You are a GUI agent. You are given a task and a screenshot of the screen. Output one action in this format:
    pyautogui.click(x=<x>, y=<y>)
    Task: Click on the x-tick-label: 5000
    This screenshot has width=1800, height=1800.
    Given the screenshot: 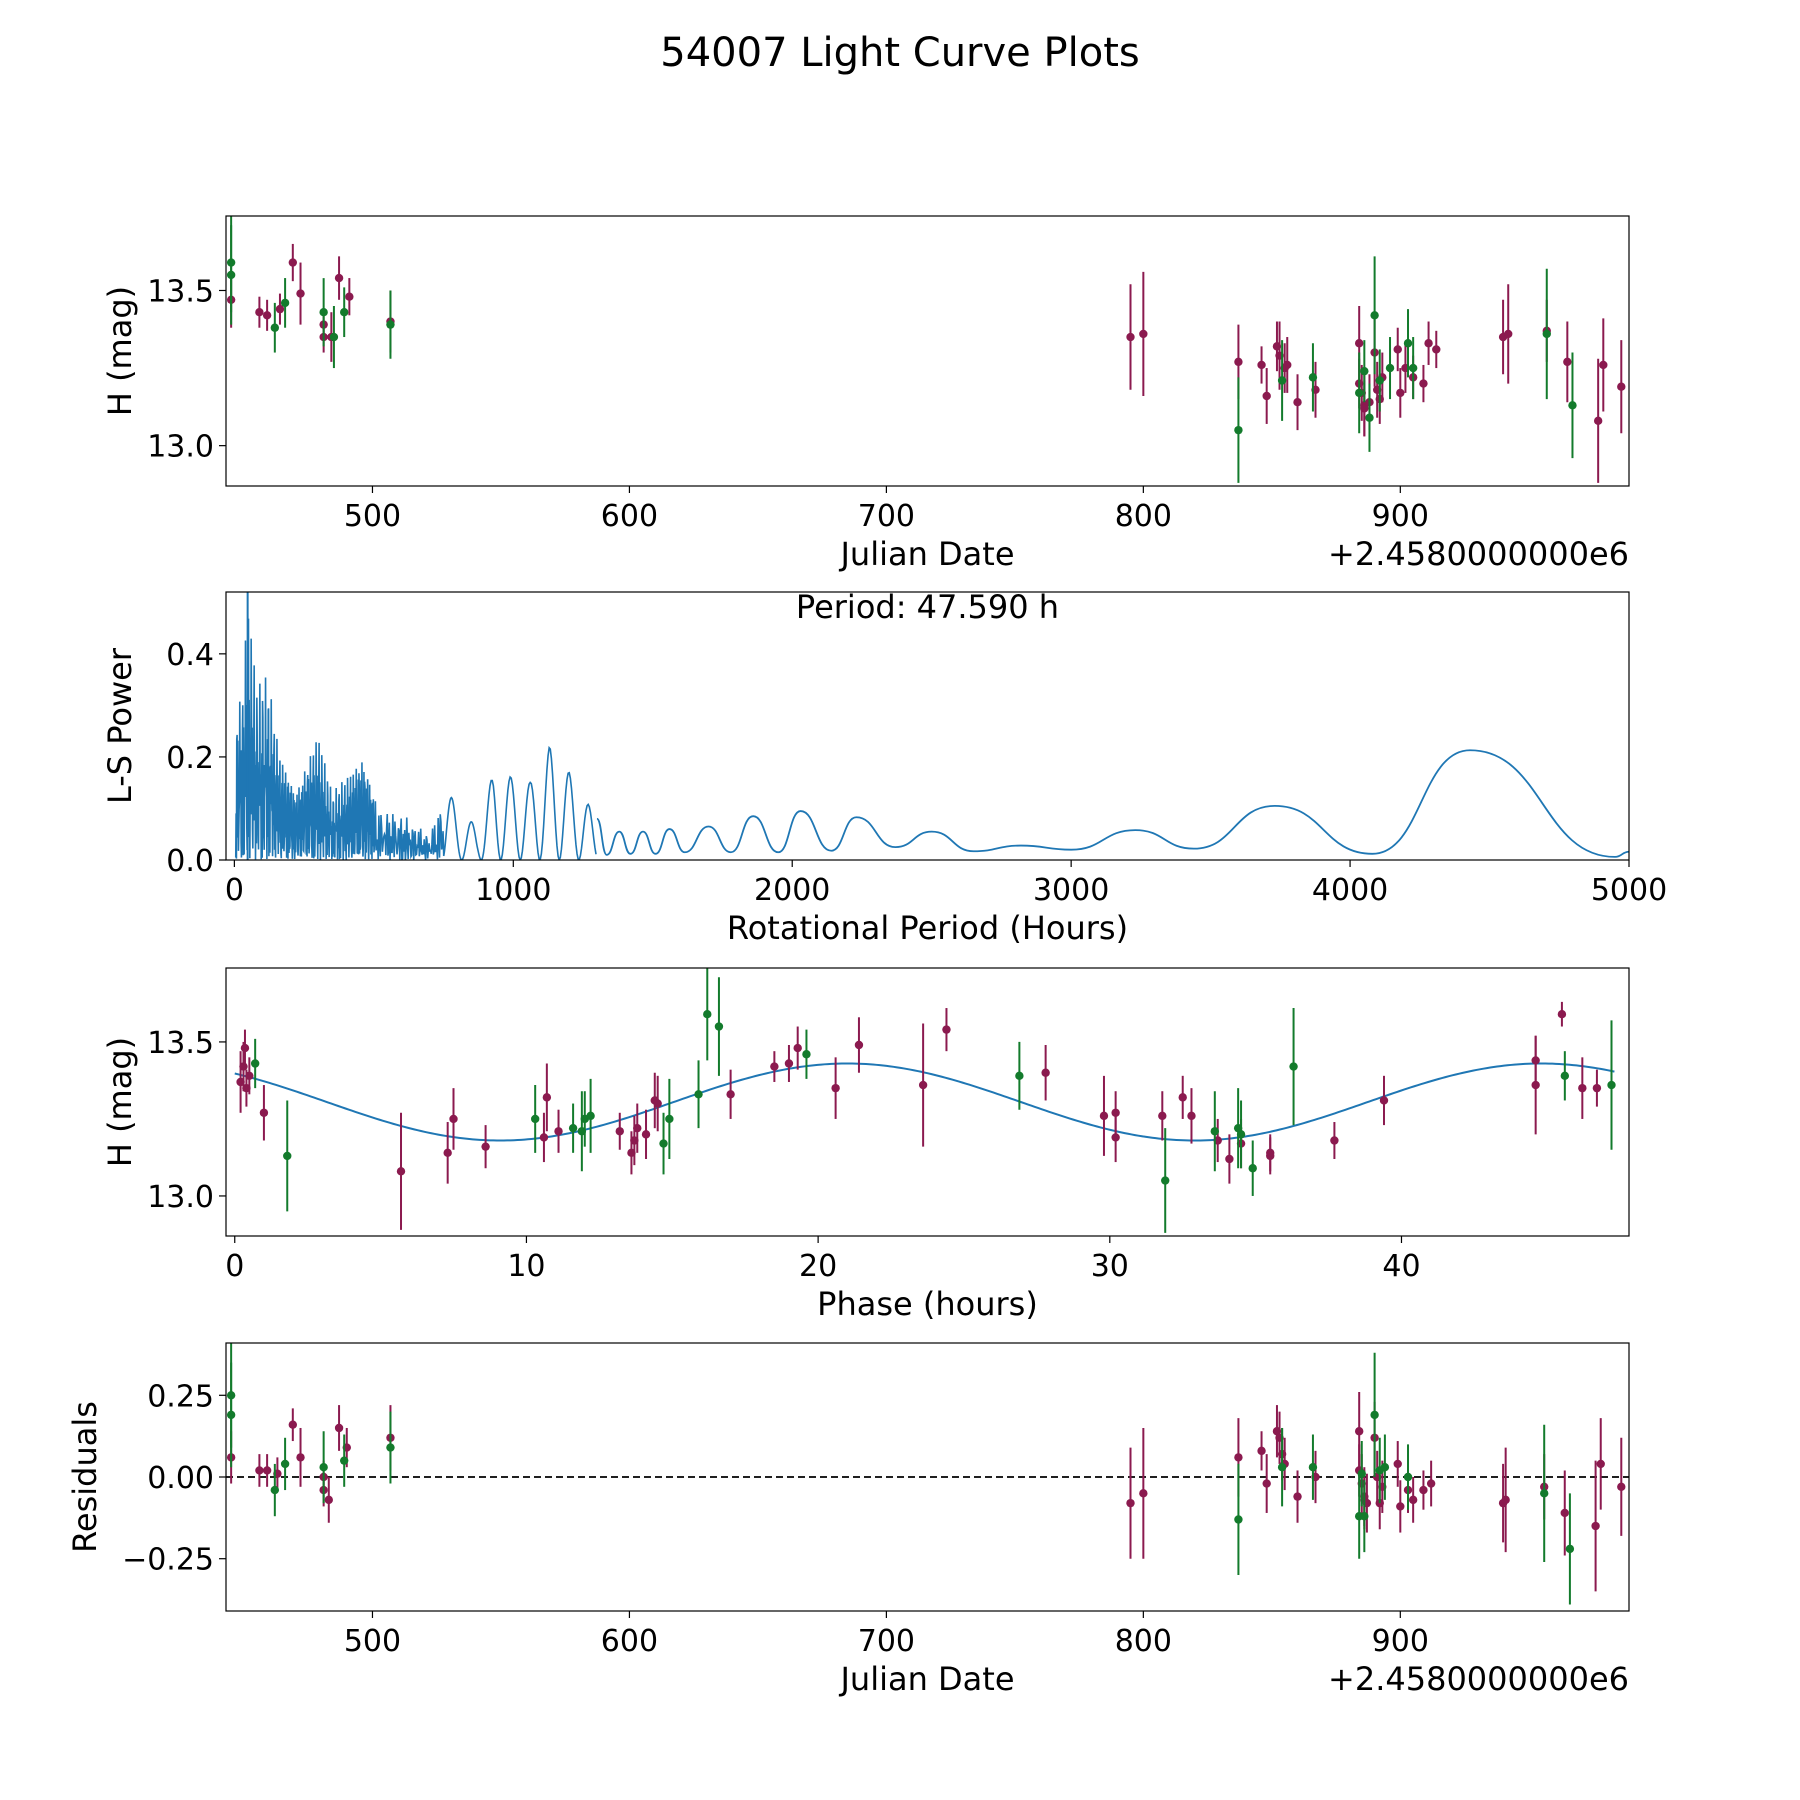 What is the action you would take?
    pyautogui.click(x=1629, y=890)
    